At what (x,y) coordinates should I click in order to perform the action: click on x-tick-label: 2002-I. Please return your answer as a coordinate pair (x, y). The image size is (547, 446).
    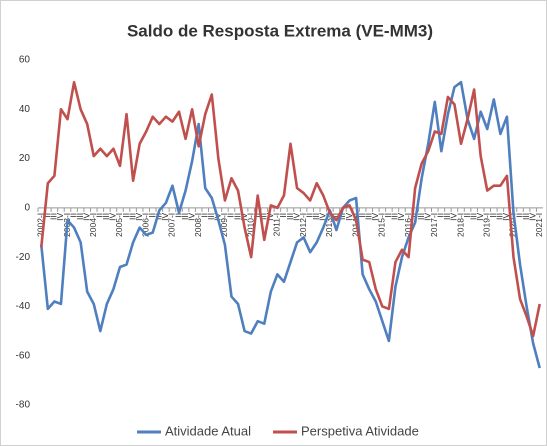
    Looking at the image, I should click on (41, 225).